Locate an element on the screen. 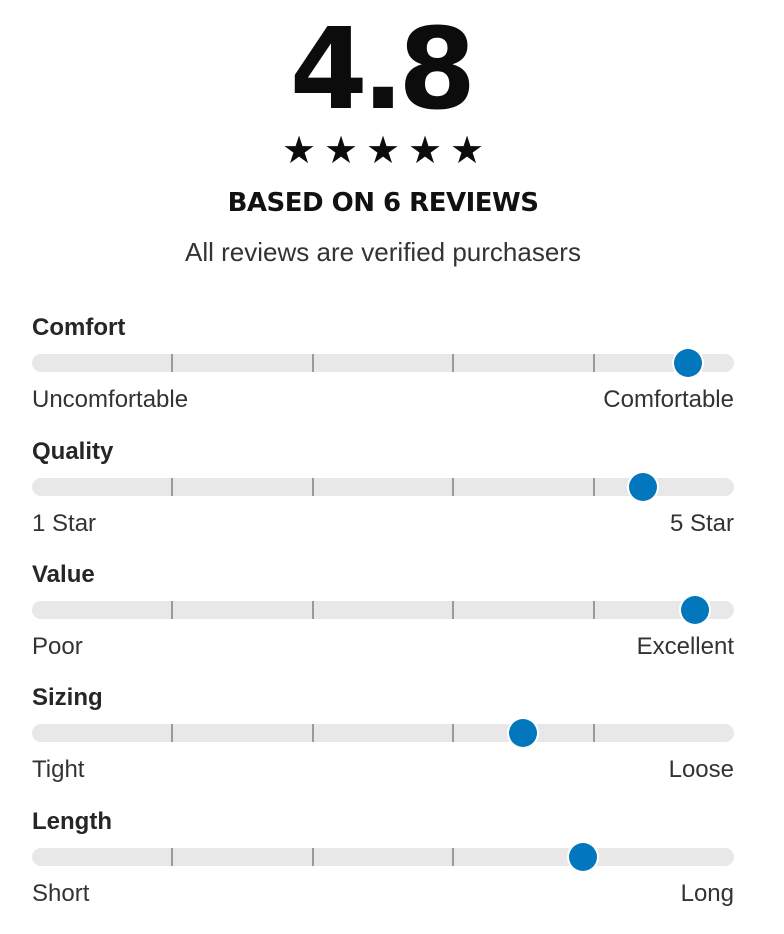  metric-length: Length Short Long is located at coordinates (383, 863).